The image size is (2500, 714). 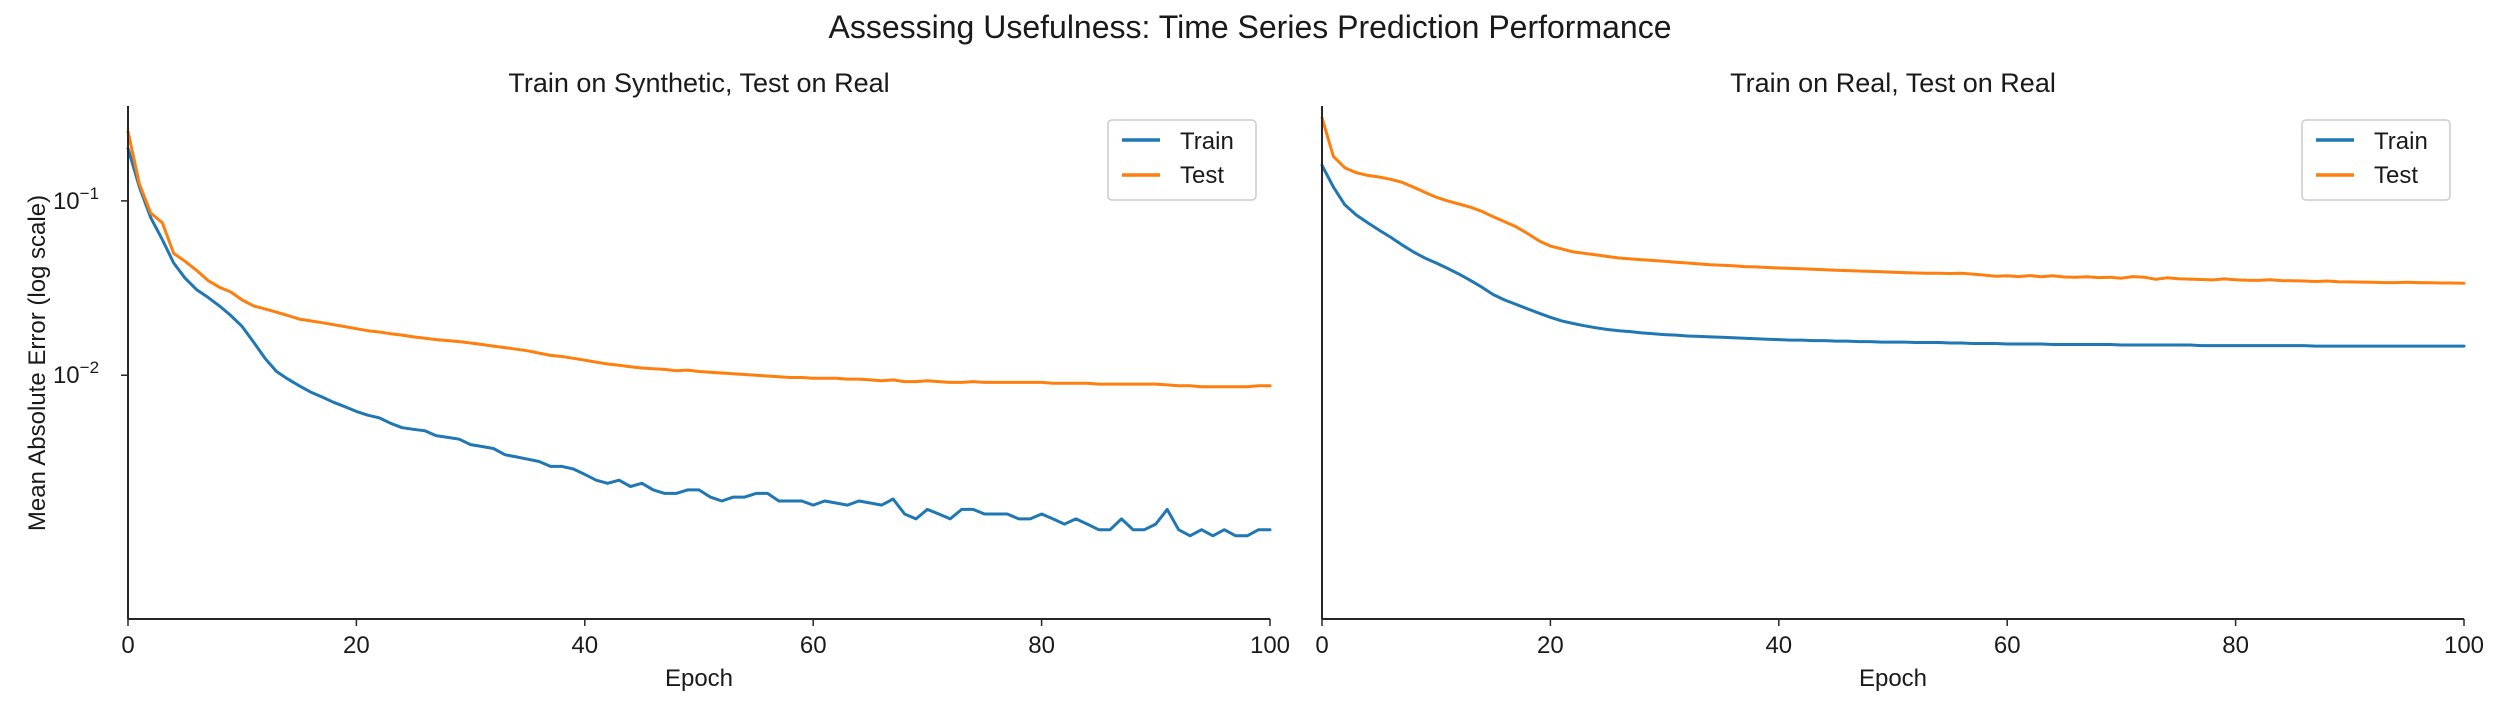 I want to click on chart-right-title: Train on Real, Test on Real, so click(x=1893, y=83).